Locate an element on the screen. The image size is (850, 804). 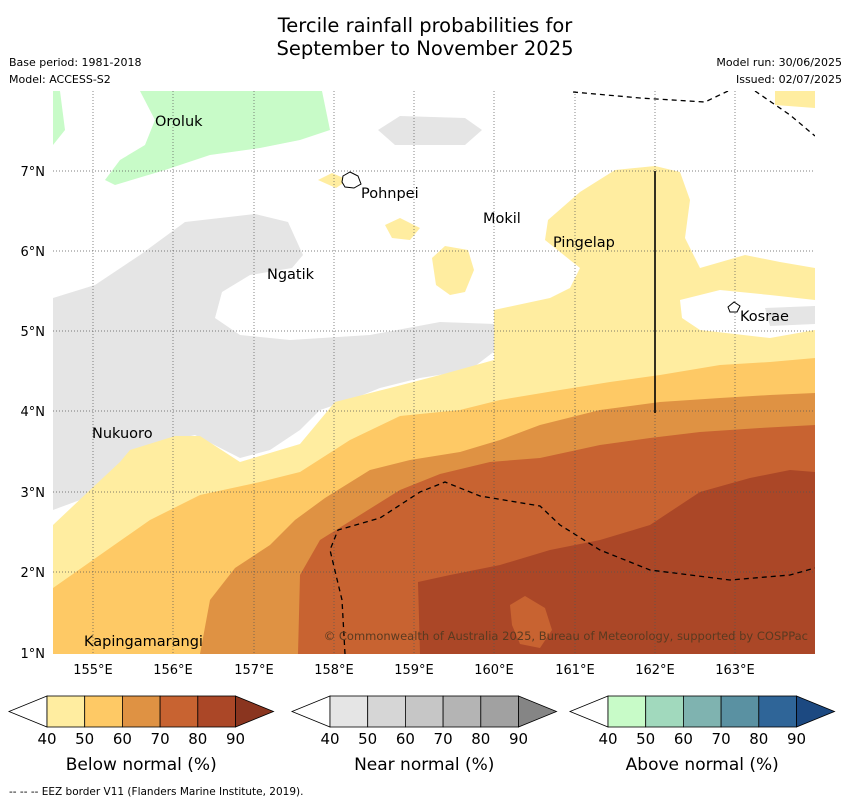
place-oroluk: Oroluk is located at coordinates (179, 122).